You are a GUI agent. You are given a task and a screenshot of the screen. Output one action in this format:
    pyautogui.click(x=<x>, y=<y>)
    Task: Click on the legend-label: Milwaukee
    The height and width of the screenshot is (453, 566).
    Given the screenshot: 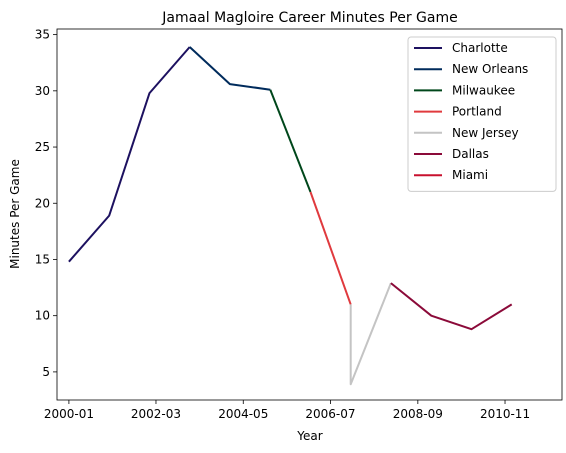 What is the action you would take?
    pyautogui.click(x=483, y=90)
    